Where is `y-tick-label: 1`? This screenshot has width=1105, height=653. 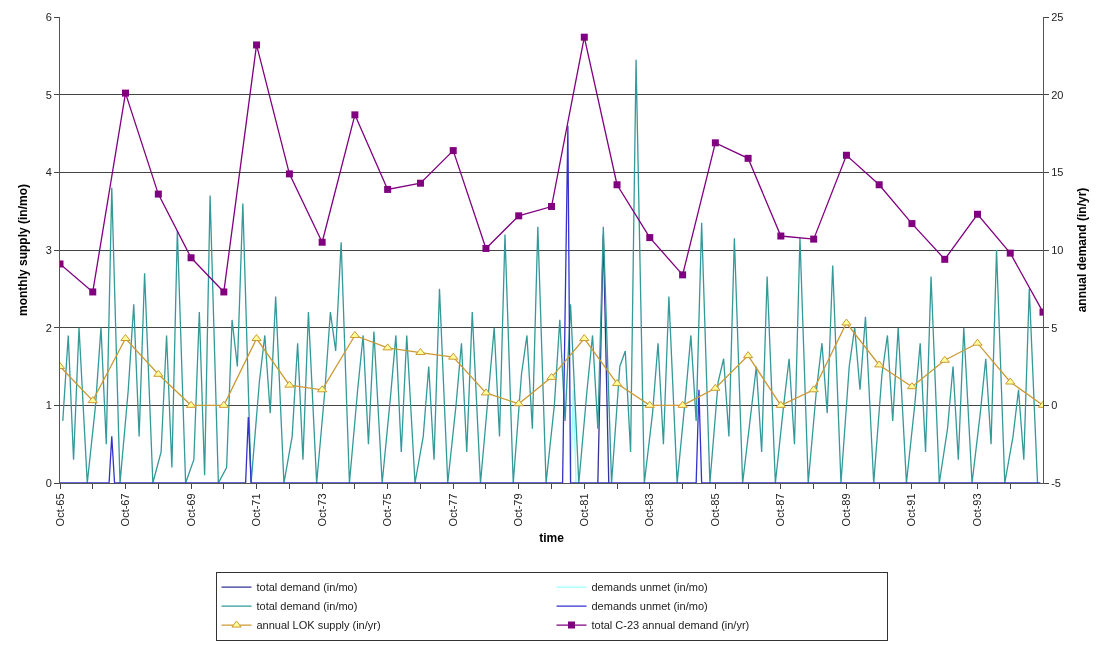 y-tick-label: 1 is located at coordinates (48, 405).